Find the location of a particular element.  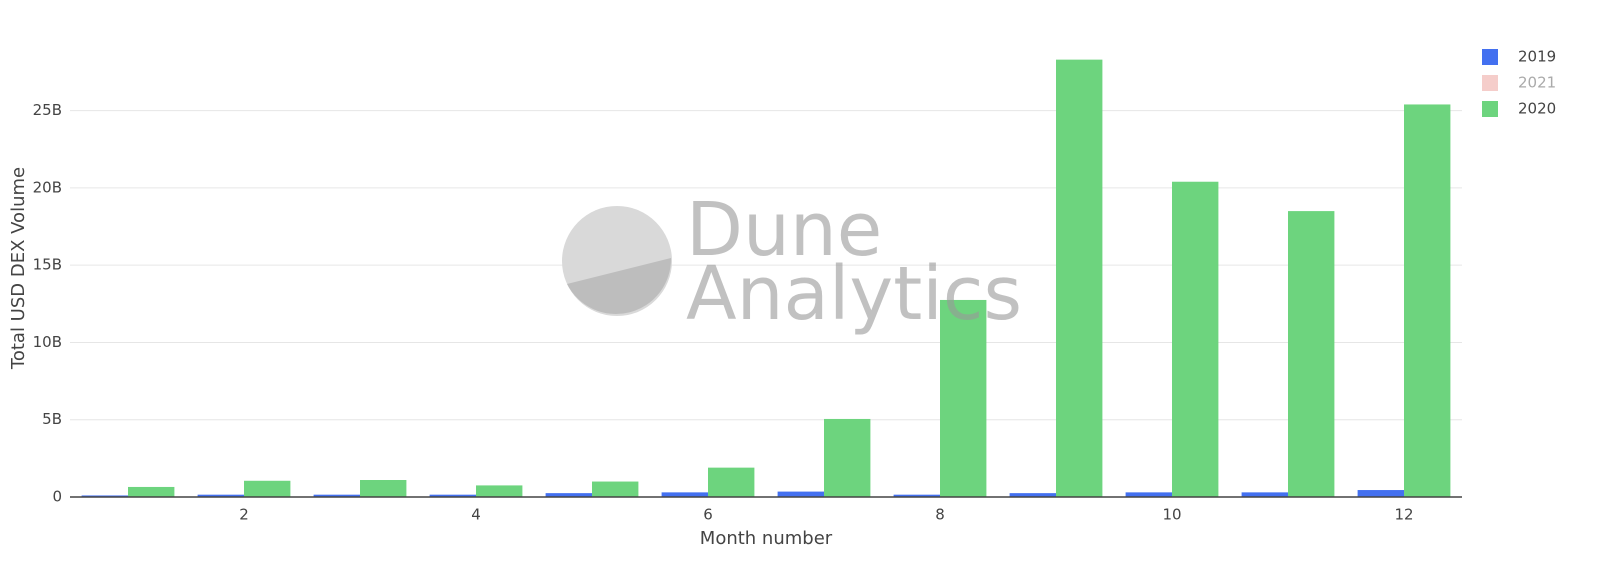

y-tick-label: 5B is located at coordinates (52, 419).